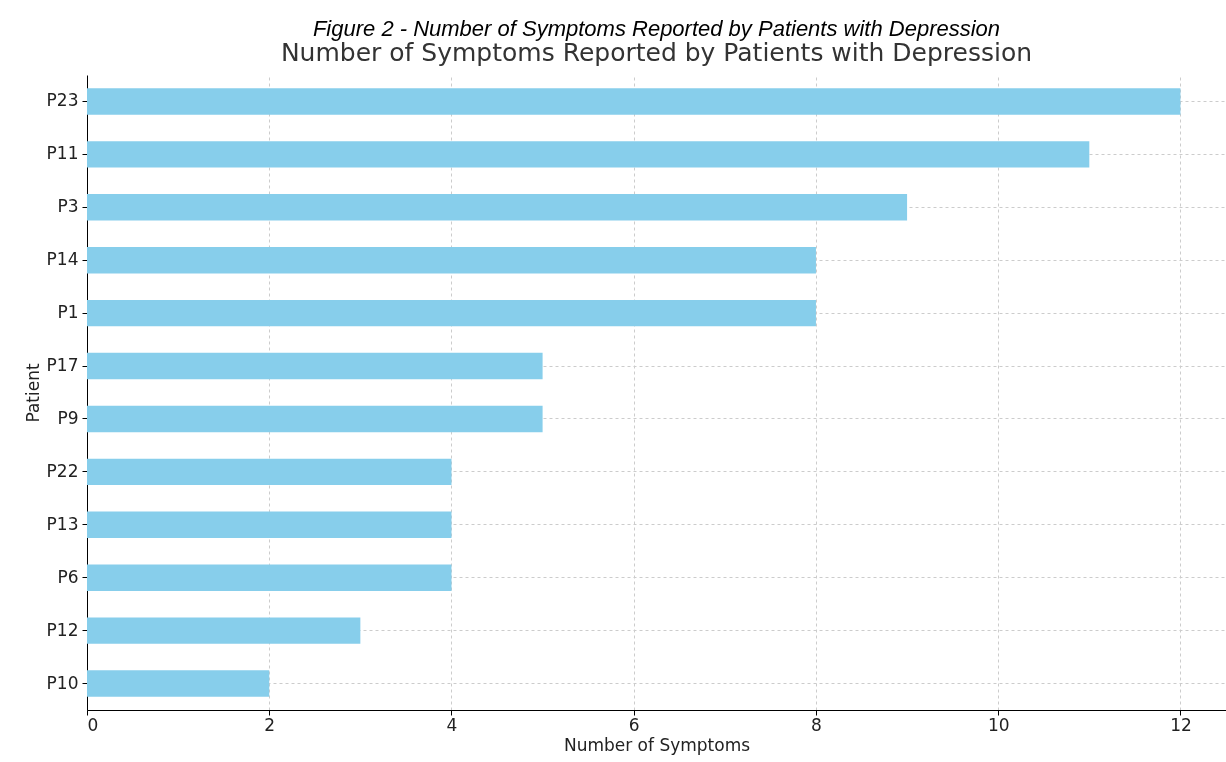 This screenshot has width=1226, height=762. What do you see at coordinates (1181, 724) in the screenshot?
I see `x-tick-label: 12` at bounding box center [1181, 724].